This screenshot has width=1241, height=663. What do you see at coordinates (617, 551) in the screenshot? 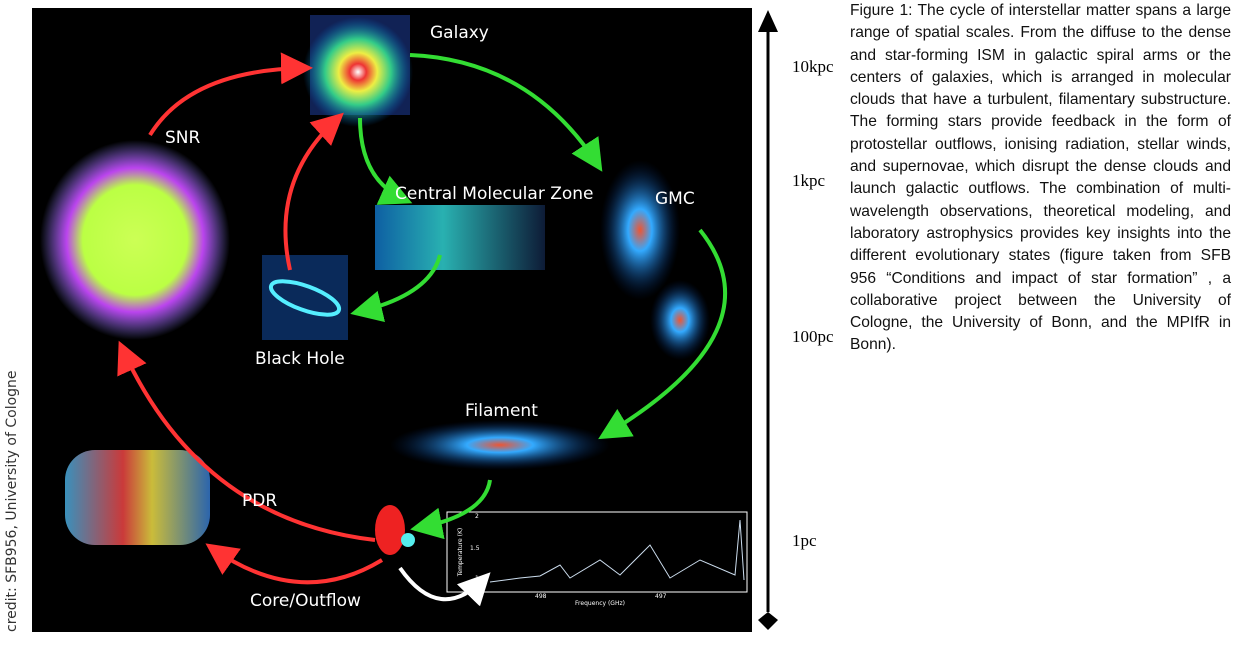
I see `spectrum-line` at bounding box center [617, 551].